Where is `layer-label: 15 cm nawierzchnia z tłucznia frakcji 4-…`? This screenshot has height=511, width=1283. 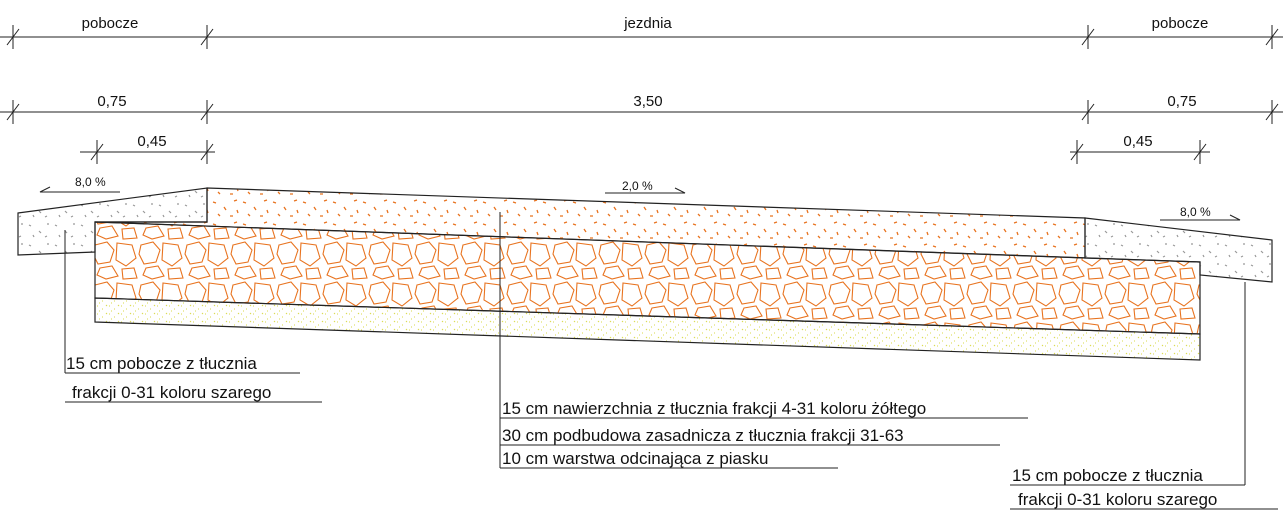 layer-label: 15 cm nawierzchnia z tłucznia frakcji 4-… is located at coordinates (714, 408).